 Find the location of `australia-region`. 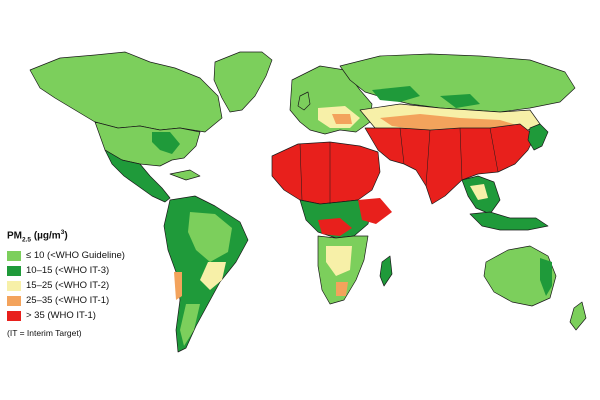

australia-region is located at coordinates (520, 276).